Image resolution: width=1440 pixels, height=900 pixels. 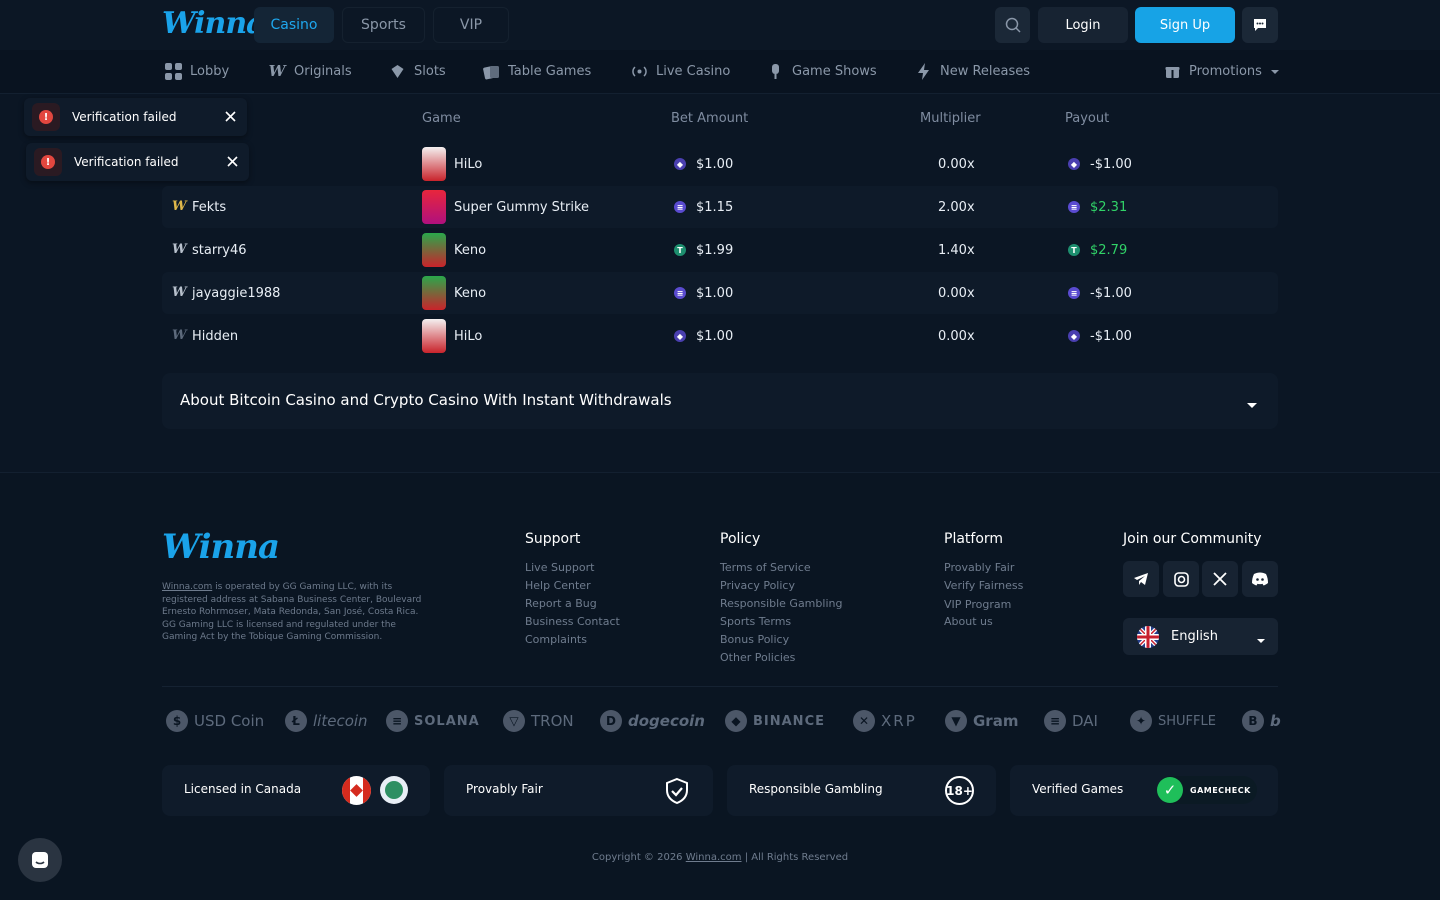 What do you see at coordinates (781, 603) in the screenshot?
I see `link-responsible-gambling: Responsible Gambling` at bounding box center [781, 603].